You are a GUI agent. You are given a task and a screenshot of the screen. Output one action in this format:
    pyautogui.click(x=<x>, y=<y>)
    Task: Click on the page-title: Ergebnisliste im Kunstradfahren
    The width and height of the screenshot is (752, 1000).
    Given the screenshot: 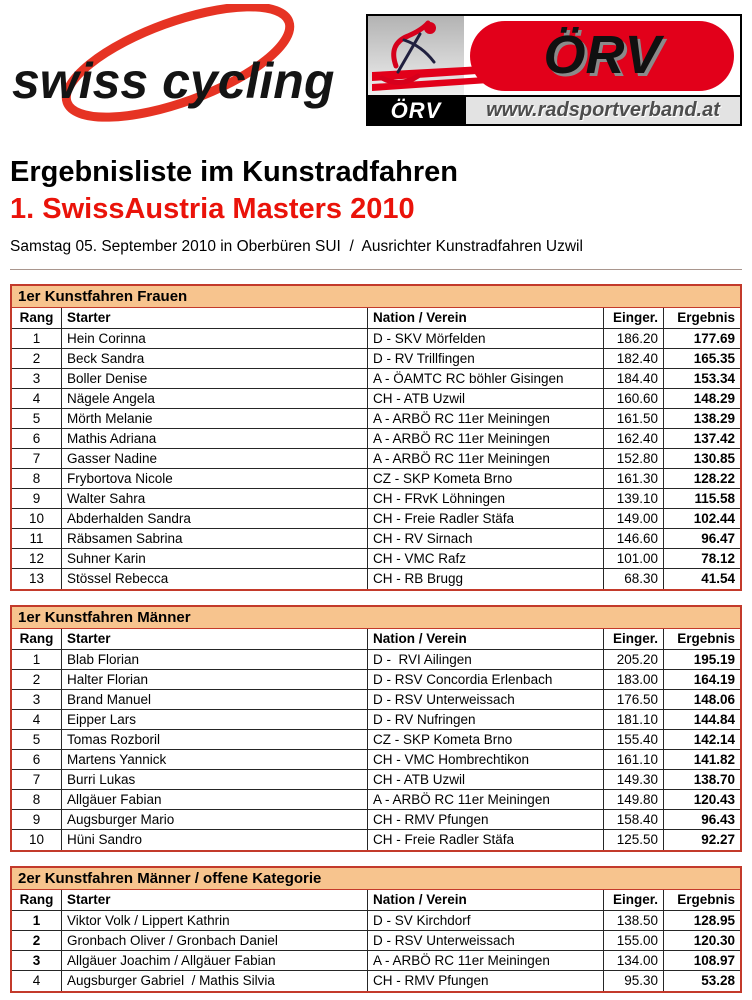 What is the action you would take?
    pyautogui.click(x=234, y=172)
    